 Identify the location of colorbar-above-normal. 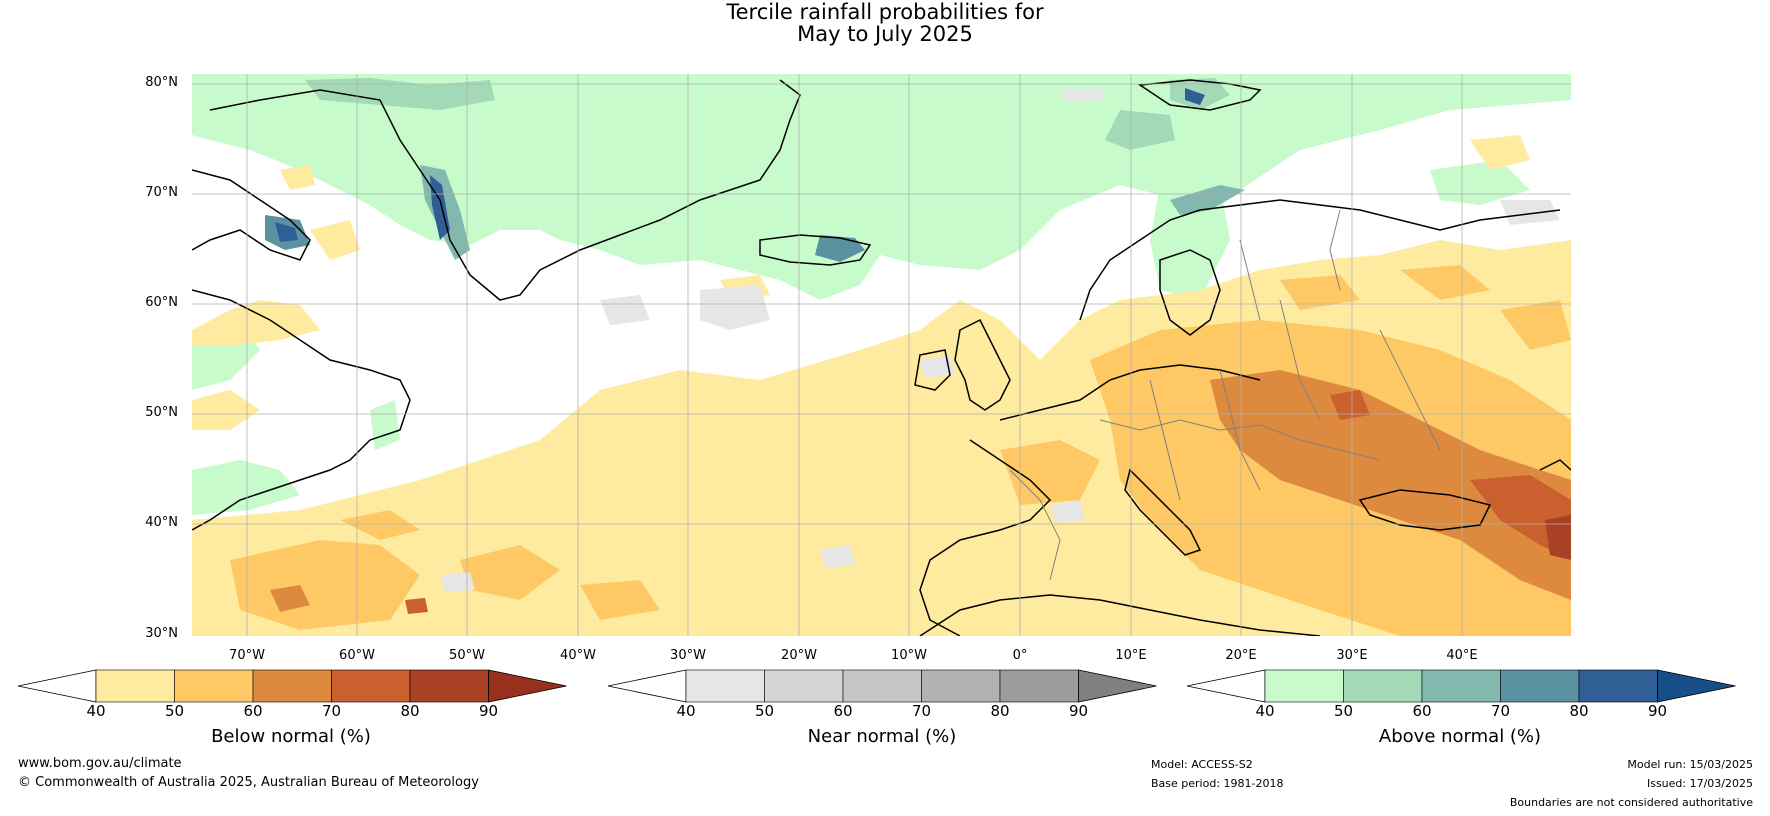
(1461, 686).